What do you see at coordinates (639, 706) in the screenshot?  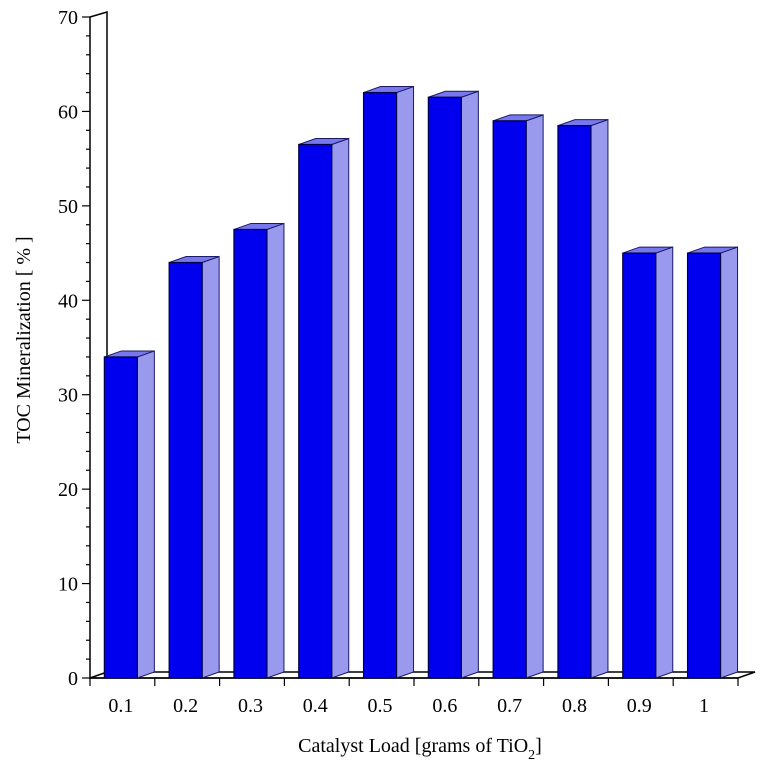 I see `x-tick-label: 0.9` at bounding box center [639, 706].